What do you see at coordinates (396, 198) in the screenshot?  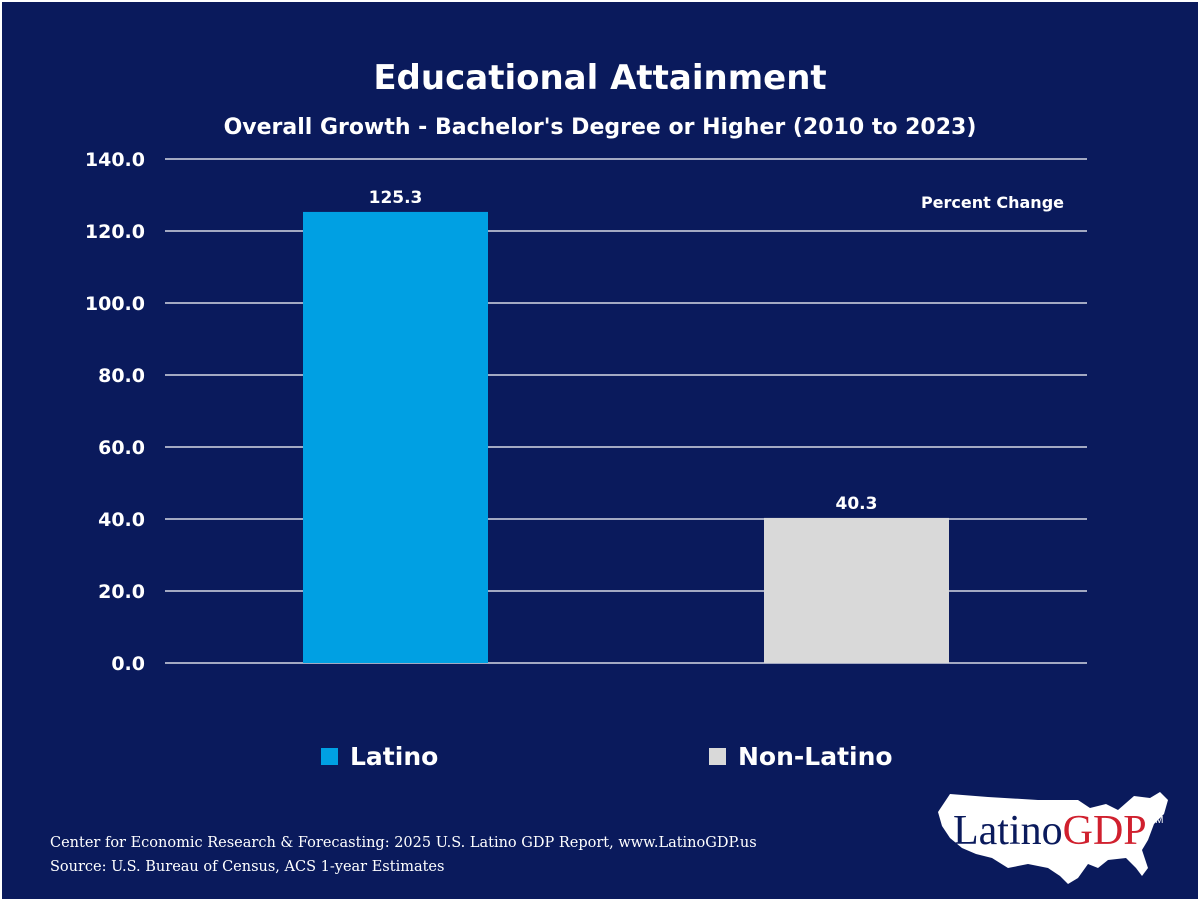 I see `data-label: 125.3` at bounding box center [396, 198].